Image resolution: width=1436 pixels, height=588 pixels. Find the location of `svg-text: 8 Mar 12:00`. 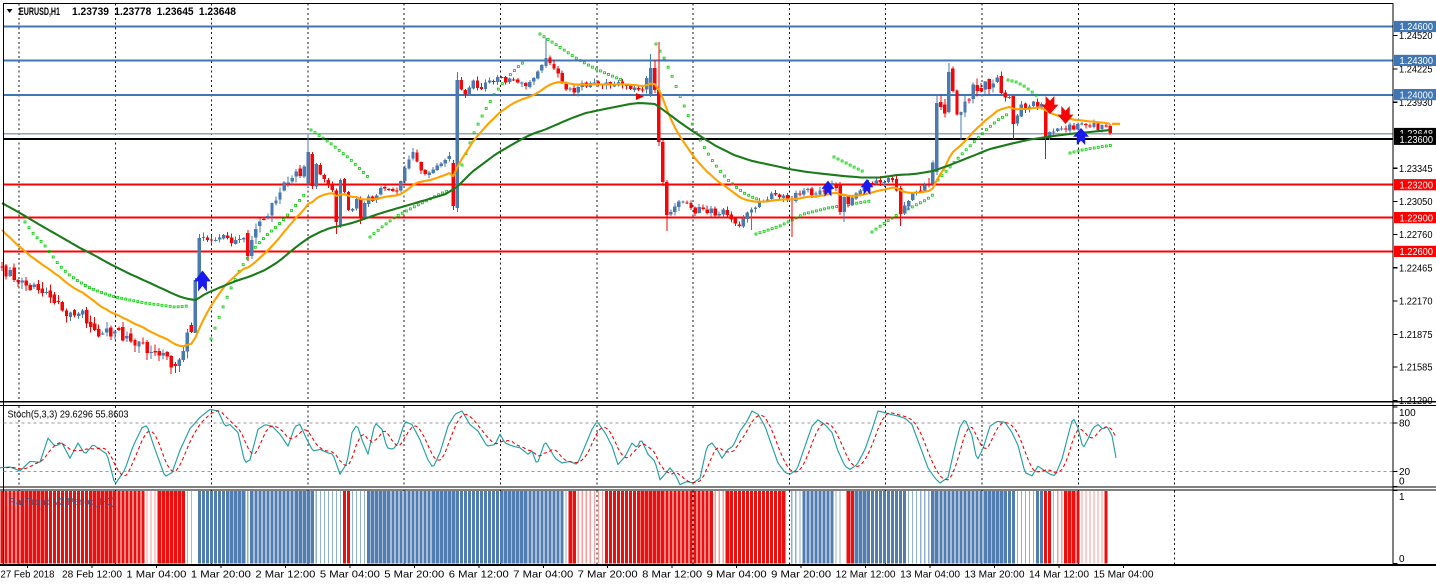

svg-text: 8 Mar 12:00 is located at coordinates (672, 575).